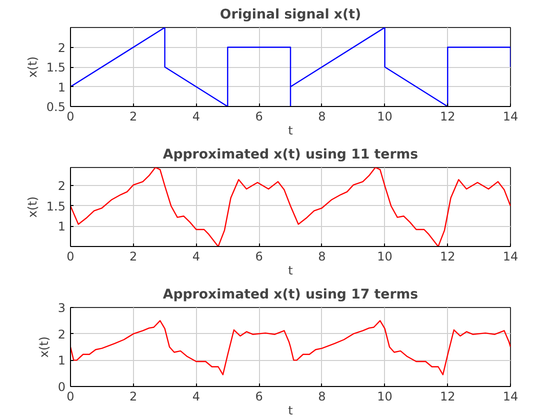  What do you see at coordinates (290, 295) in the screenshot?
I see `chart-title: Approximated x(t) using 17 terms` at bounding box center [290, 295].